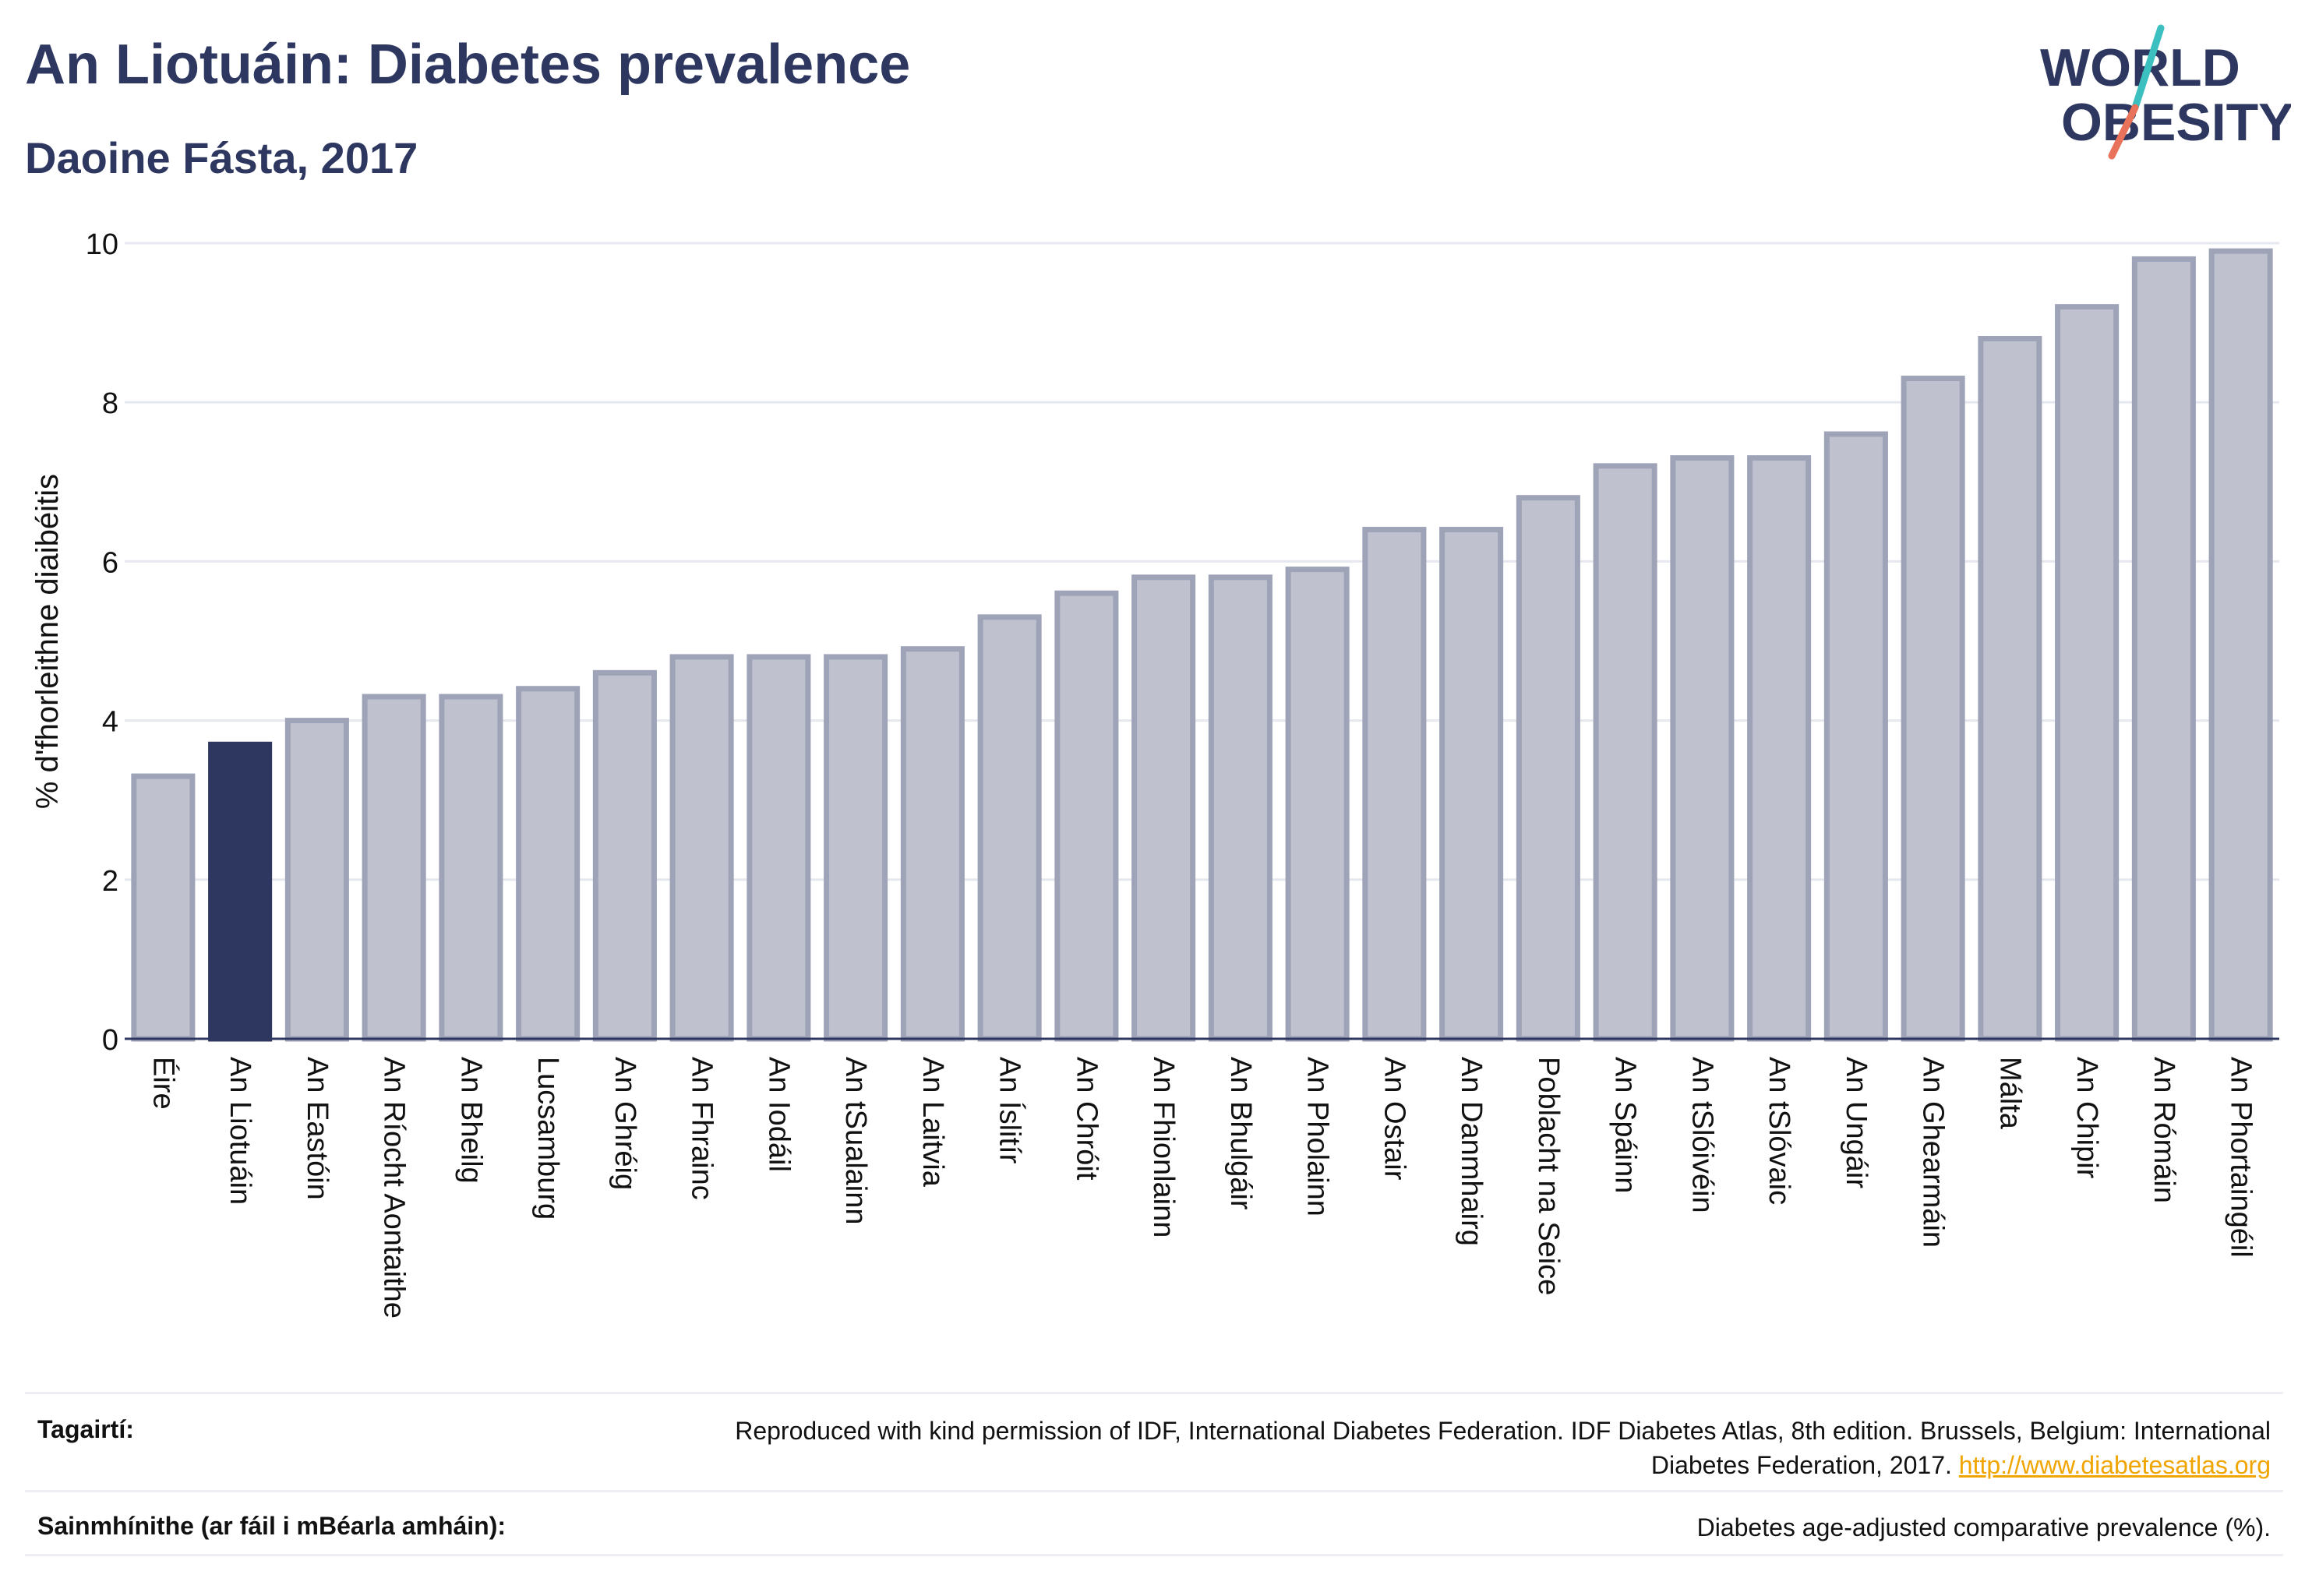 Image resolution: width=2305 pixels, height=1596 pixels. What do you see at coordinates (110, 881) in the screenshot?
I see `y-tick-label: 2` at bounding box center [110, 881].